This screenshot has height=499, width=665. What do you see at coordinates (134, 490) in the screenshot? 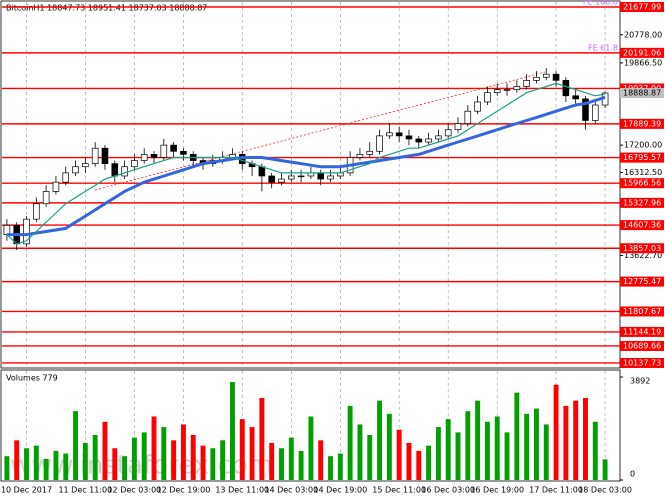
I see `x-tick-label: 12 Dec 03:00` at bounding box center [134, 490].